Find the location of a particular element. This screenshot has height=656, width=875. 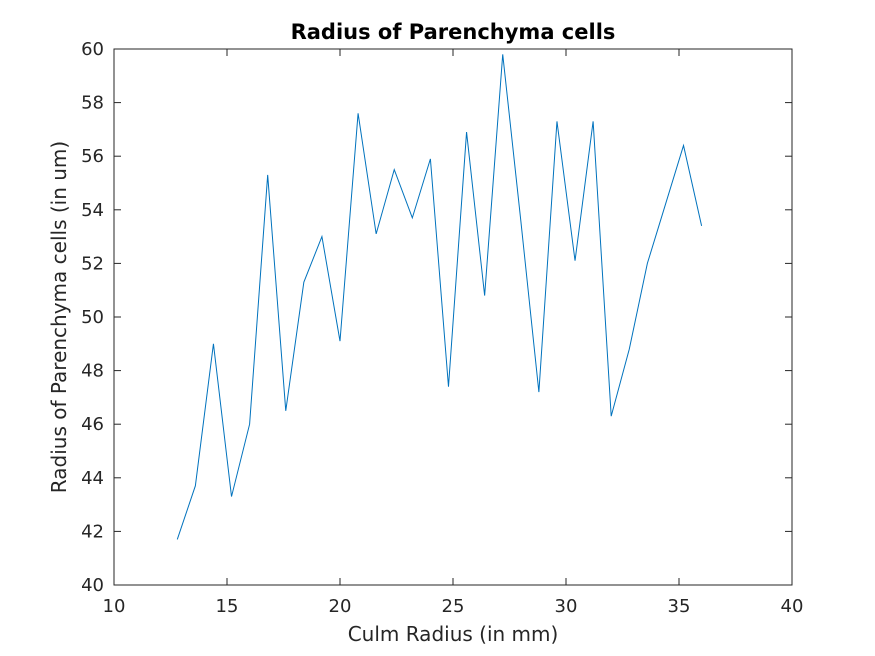

y-tick-label: 42 is located at coordinates (92, 531).